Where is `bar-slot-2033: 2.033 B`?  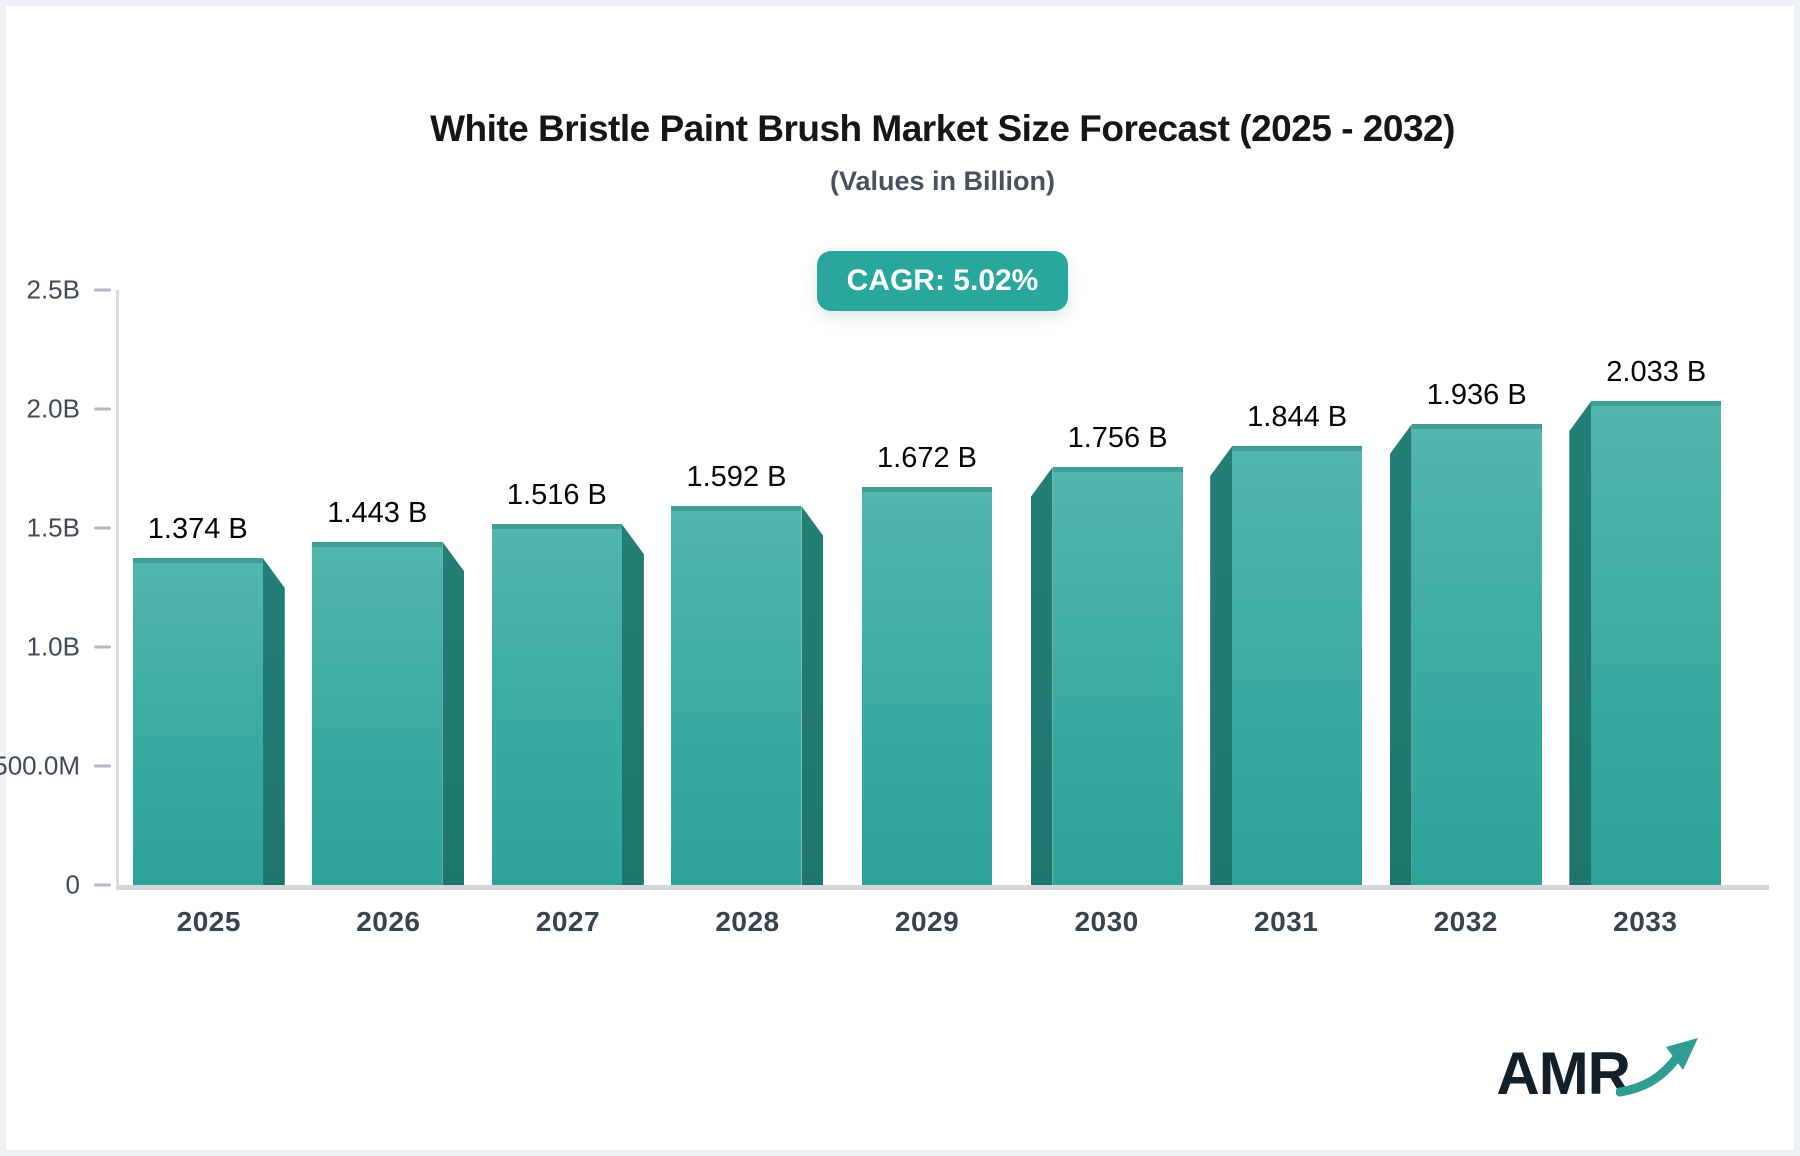 bar-slot-2033: 2.033 B is located at coordinates (1646, 587).